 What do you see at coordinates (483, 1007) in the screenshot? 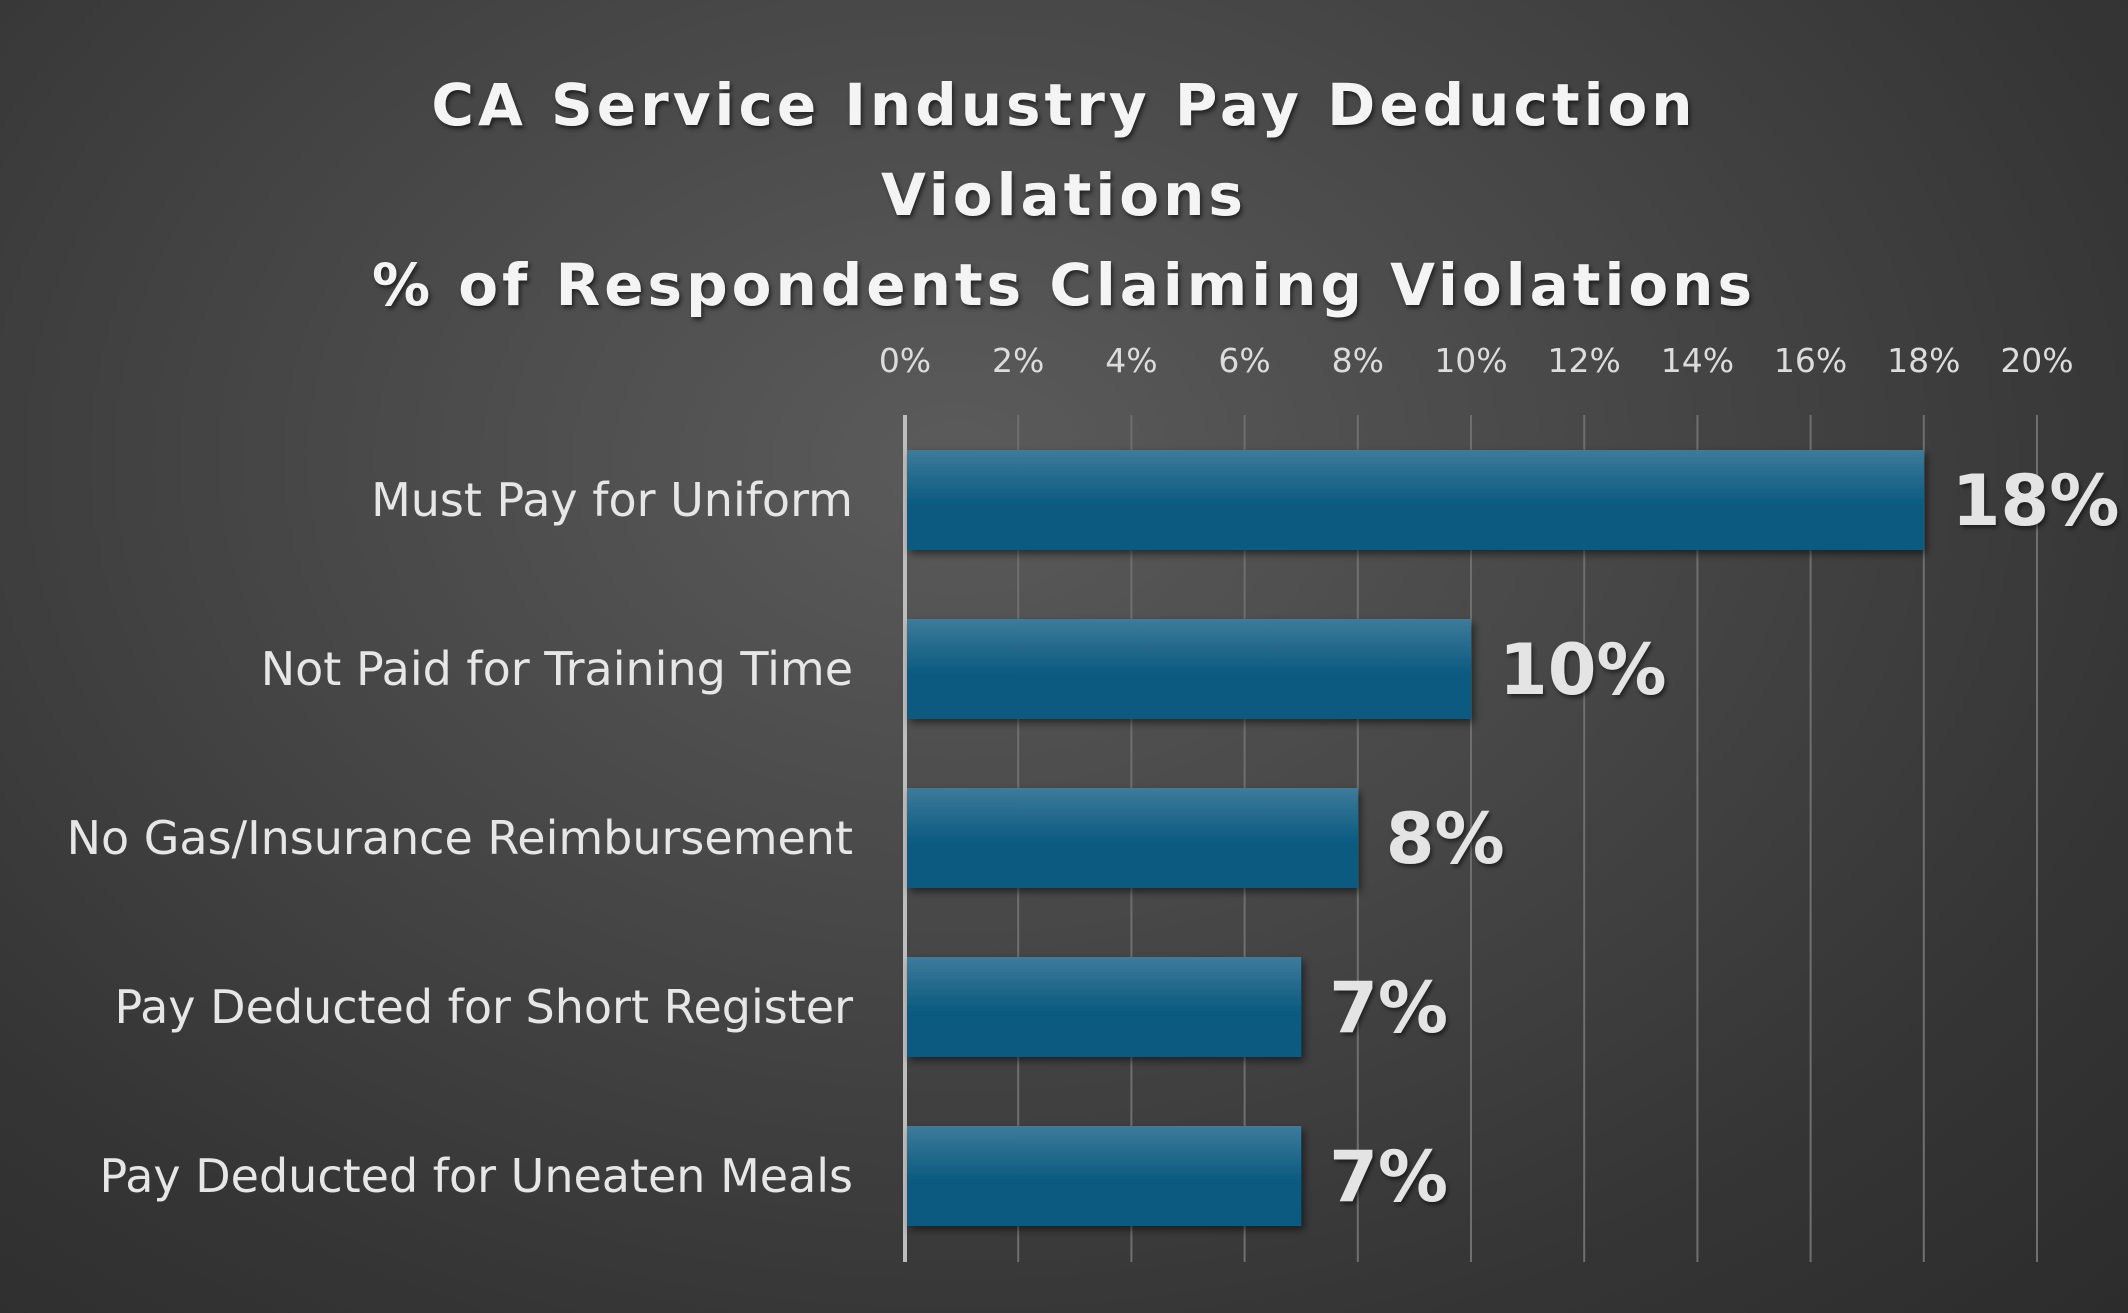
I see `category-label: Pay Deducted for Short Register` at bounding box center [483, 1007].